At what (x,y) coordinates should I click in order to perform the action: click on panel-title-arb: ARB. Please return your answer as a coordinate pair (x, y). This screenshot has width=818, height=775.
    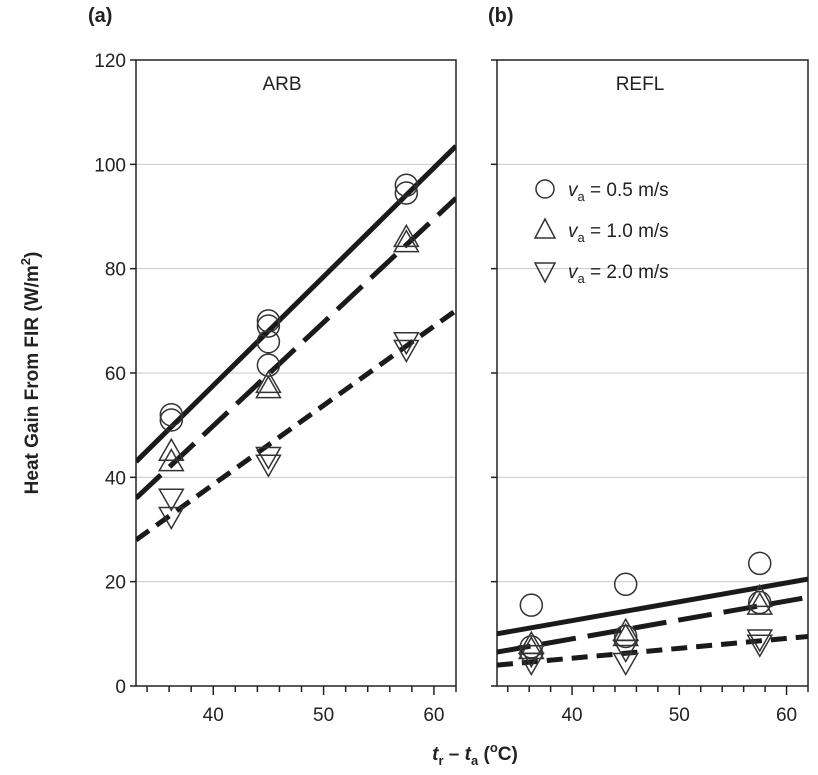
    Looking at the image, I should click on (281, 84).